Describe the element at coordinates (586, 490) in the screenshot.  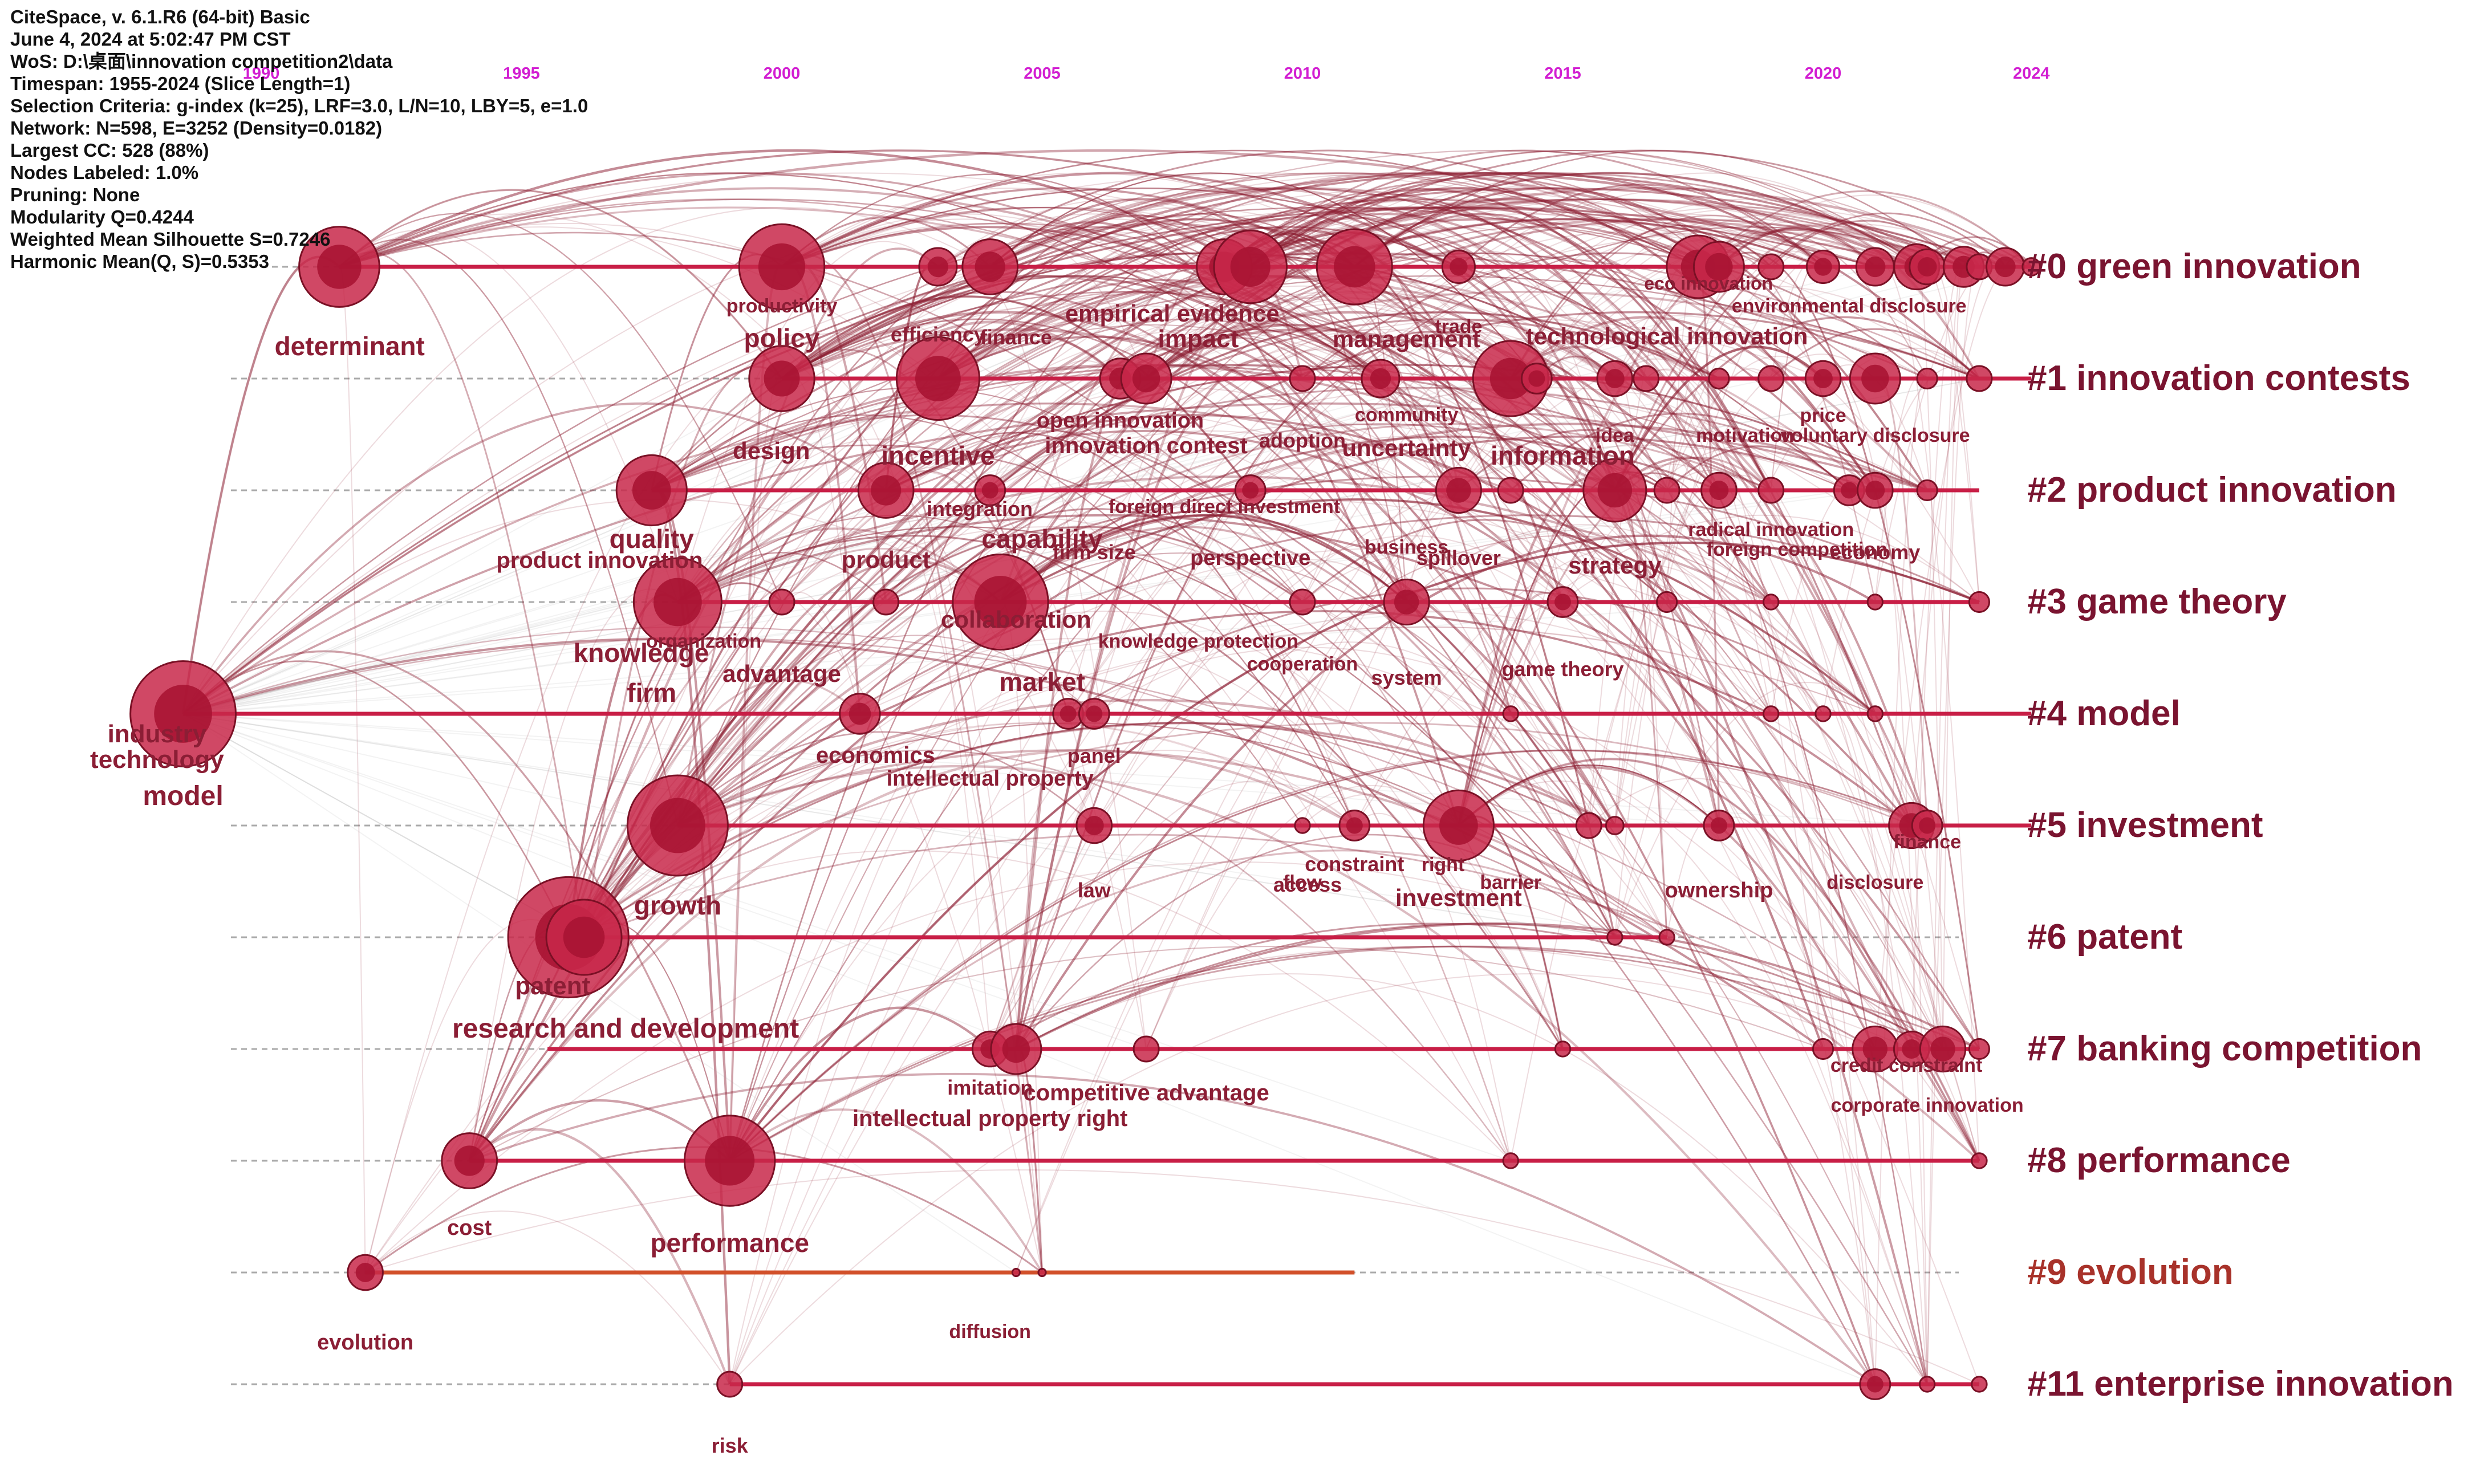
I see `faint-link` at that location.